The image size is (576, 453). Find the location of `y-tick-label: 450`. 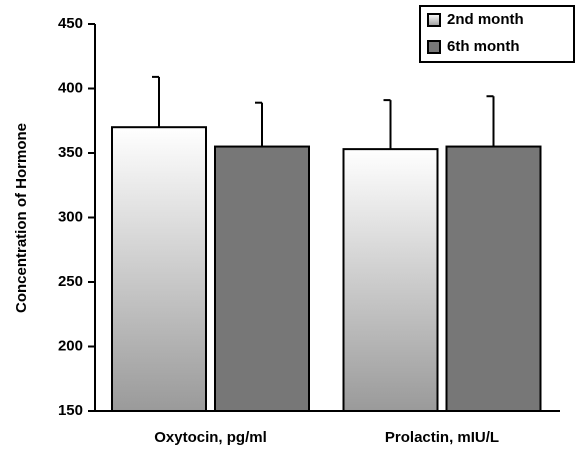

y-tick-label: 450 is located at coordinates (70, 23).